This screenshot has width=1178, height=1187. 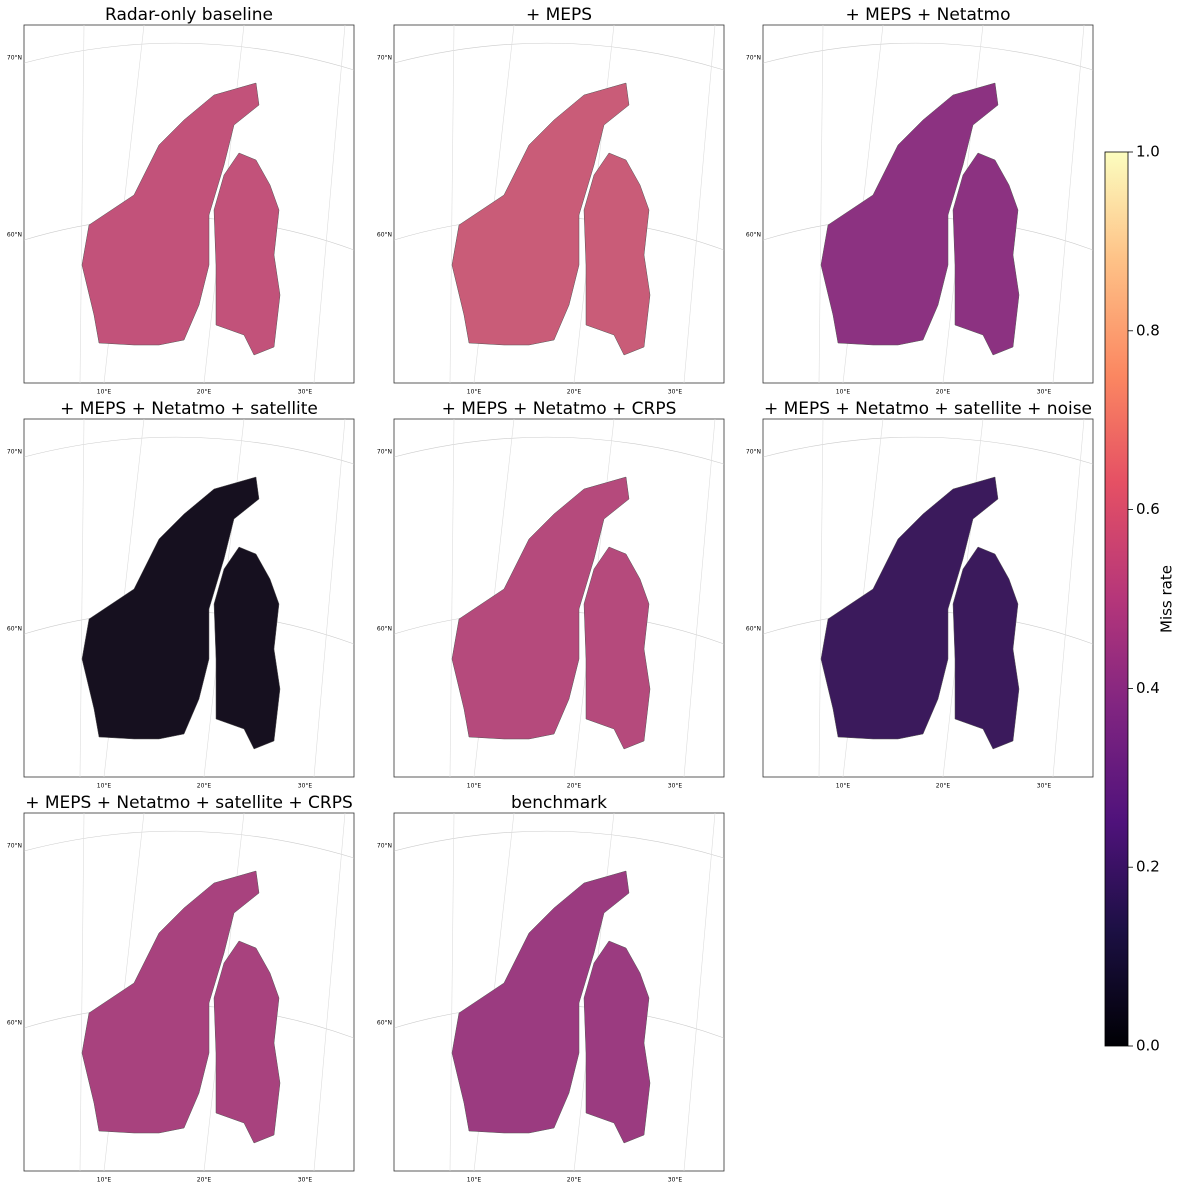 What do you see at coordinates (1167, 599) in the screenshot?
I see `colorbar-label: Miss rate` at bounding box center [1167, 599].